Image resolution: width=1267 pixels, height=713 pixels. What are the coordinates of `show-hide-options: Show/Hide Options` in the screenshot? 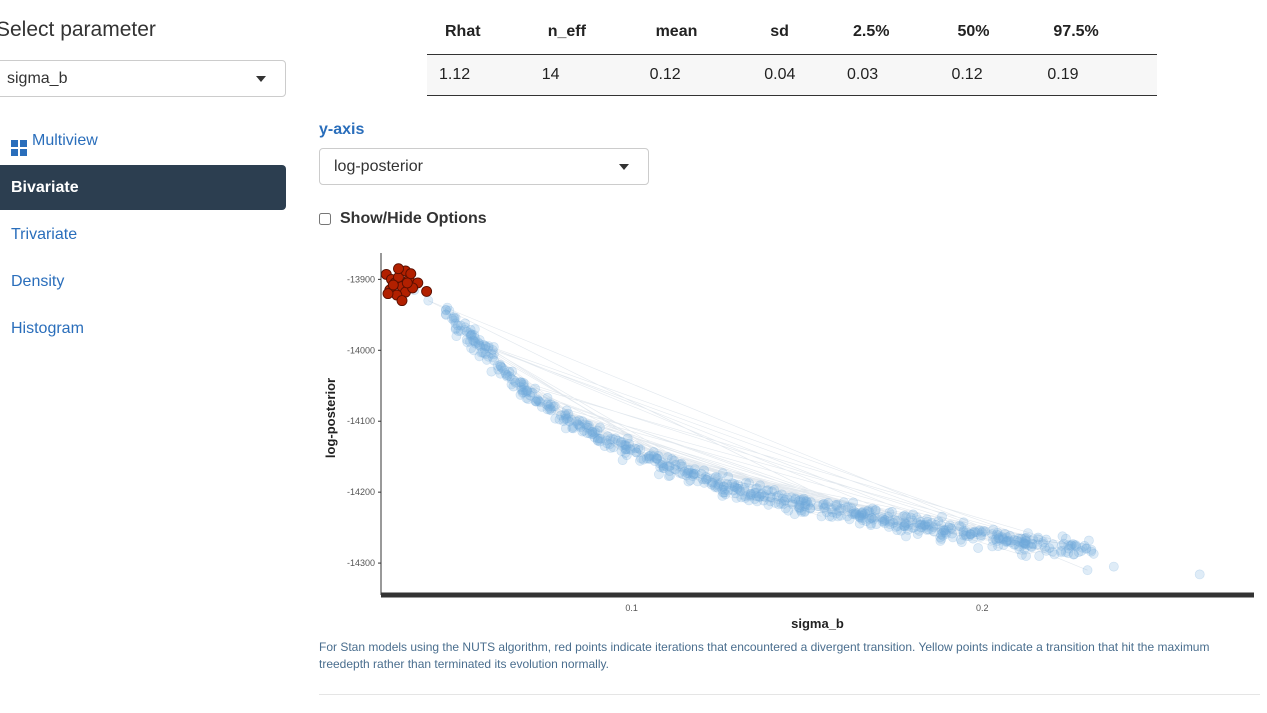 It's located at (403, 219).